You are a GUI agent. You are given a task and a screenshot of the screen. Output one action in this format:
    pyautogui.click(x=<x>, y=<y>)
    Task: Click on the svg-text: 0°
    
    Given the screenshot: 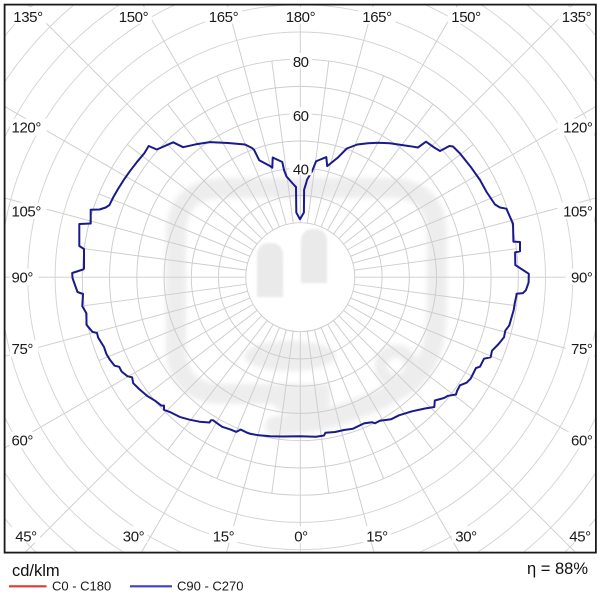 What is the action you would take?
    pyautogui.click(x=301, y=537)
    